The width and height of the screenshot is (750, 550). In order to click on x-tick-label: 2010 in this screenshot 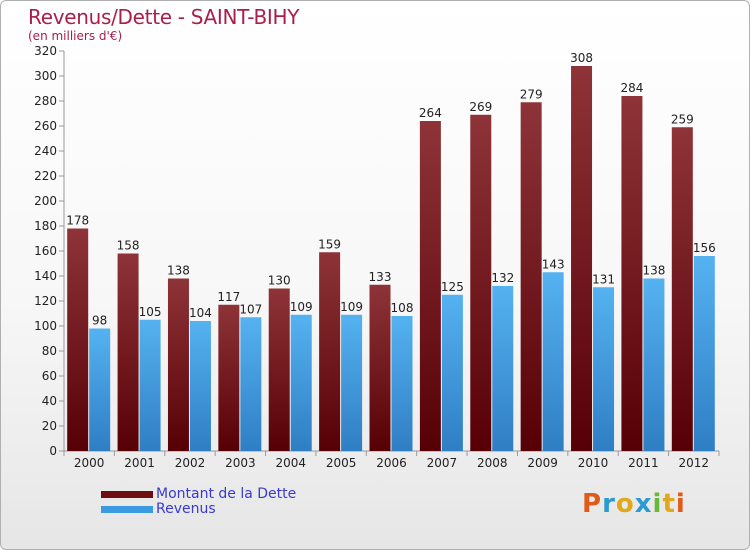, I will do `click(593, 463)`.